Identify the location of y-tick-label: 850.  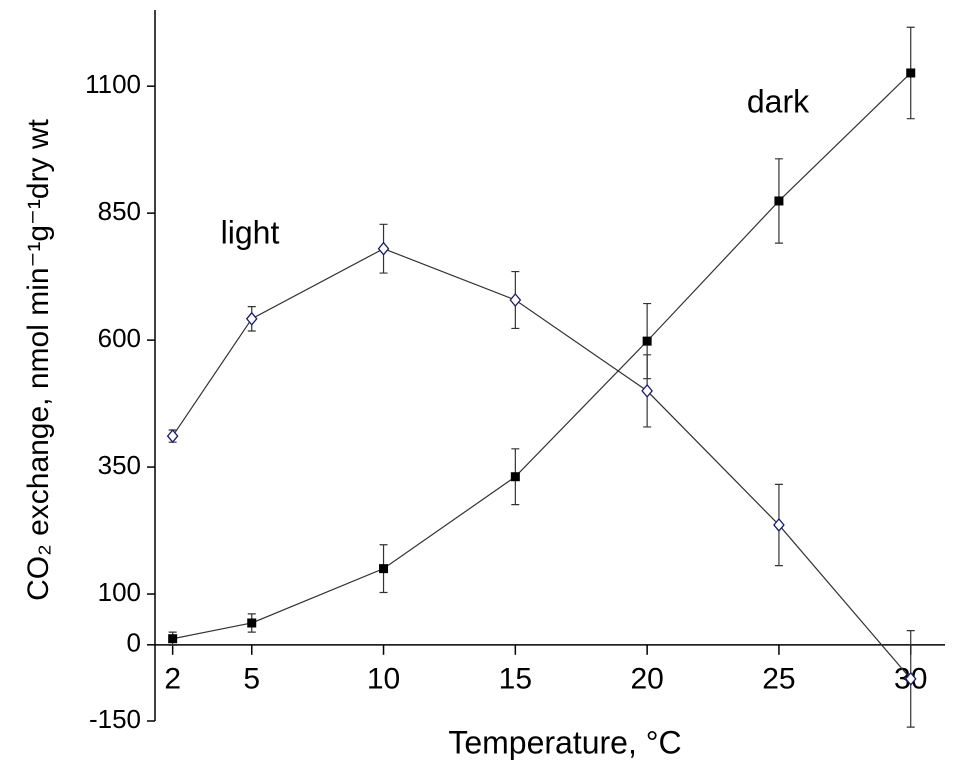
(119, 211).